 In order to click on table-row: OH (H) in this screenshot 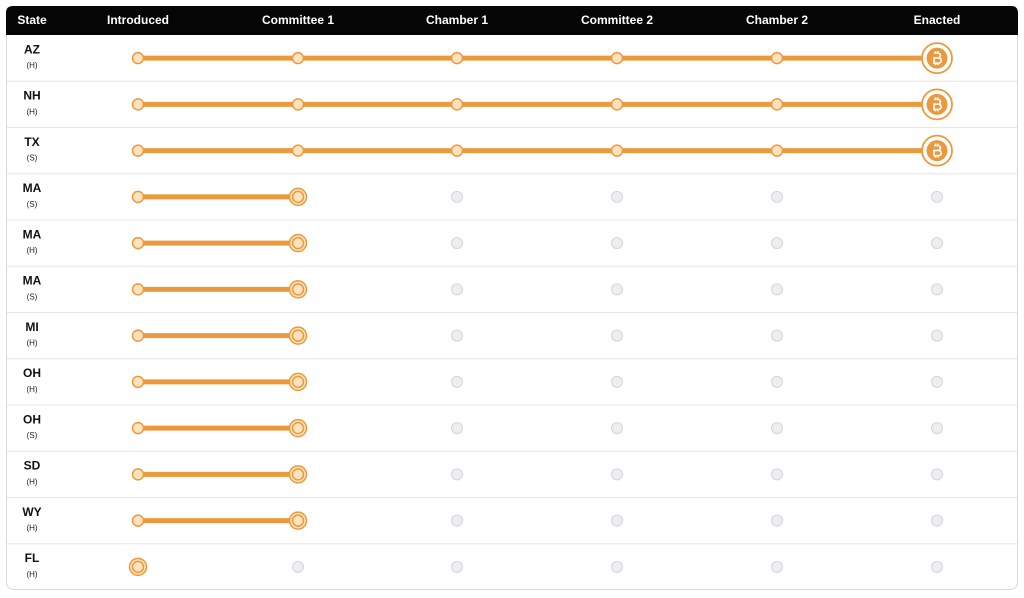, I will do `click(512, 376)`.